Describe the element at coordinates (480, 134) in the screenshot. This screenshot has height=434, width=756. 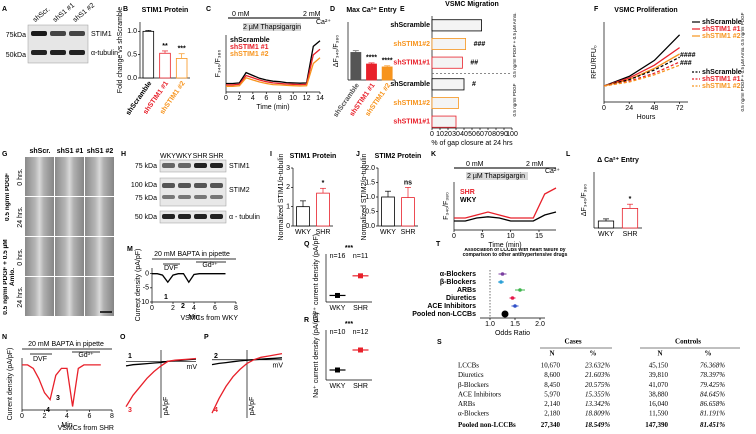
I see `x-tick-label: 60` at that location.